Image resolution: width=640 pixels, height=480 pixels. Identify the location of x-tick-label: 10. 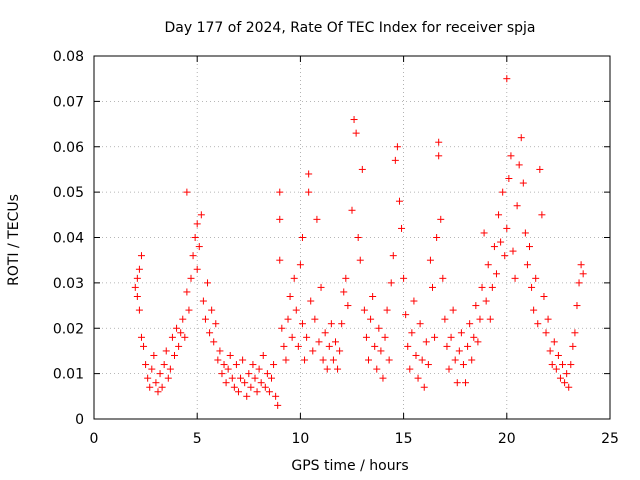
(300, 439).